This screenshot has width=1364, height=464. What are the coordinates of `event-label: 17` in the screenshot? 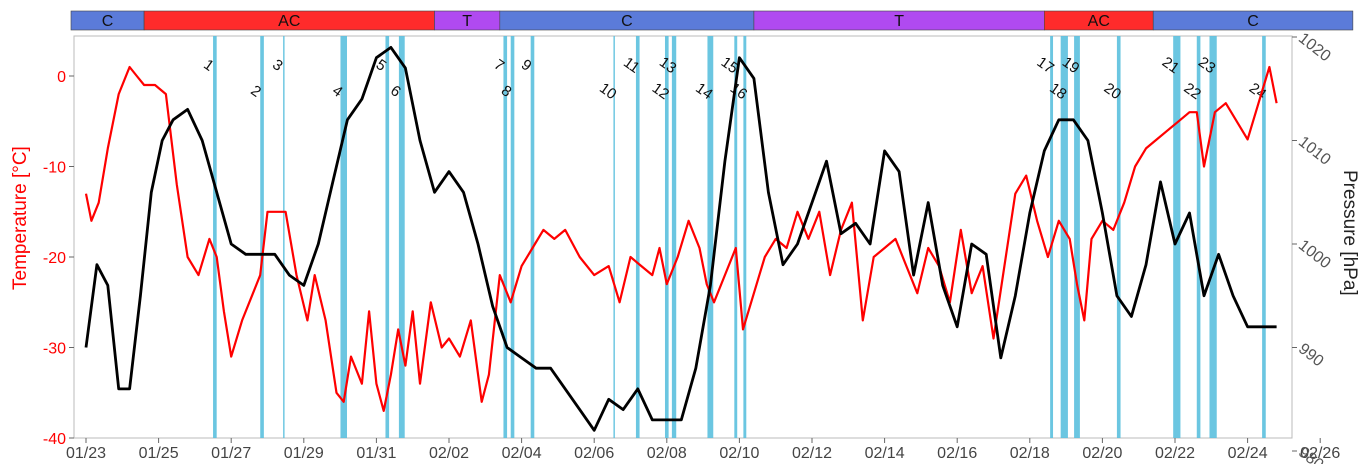 It's located at (1045, 65).